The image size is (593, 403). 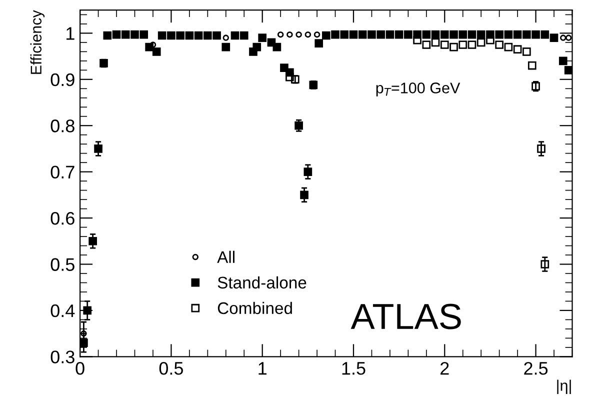 What do you see at coordinates (171, 368) in the screenshot?
I see `x-tick-label: 0.5` at bounding box center [171, 368].